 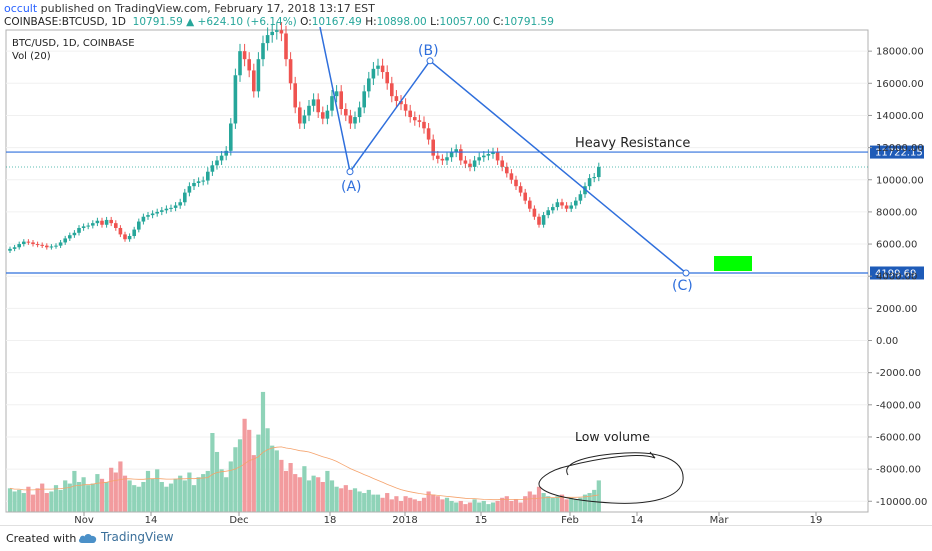 I want to click on tradingview-logo: TradingView, so click(x=126, y=537).